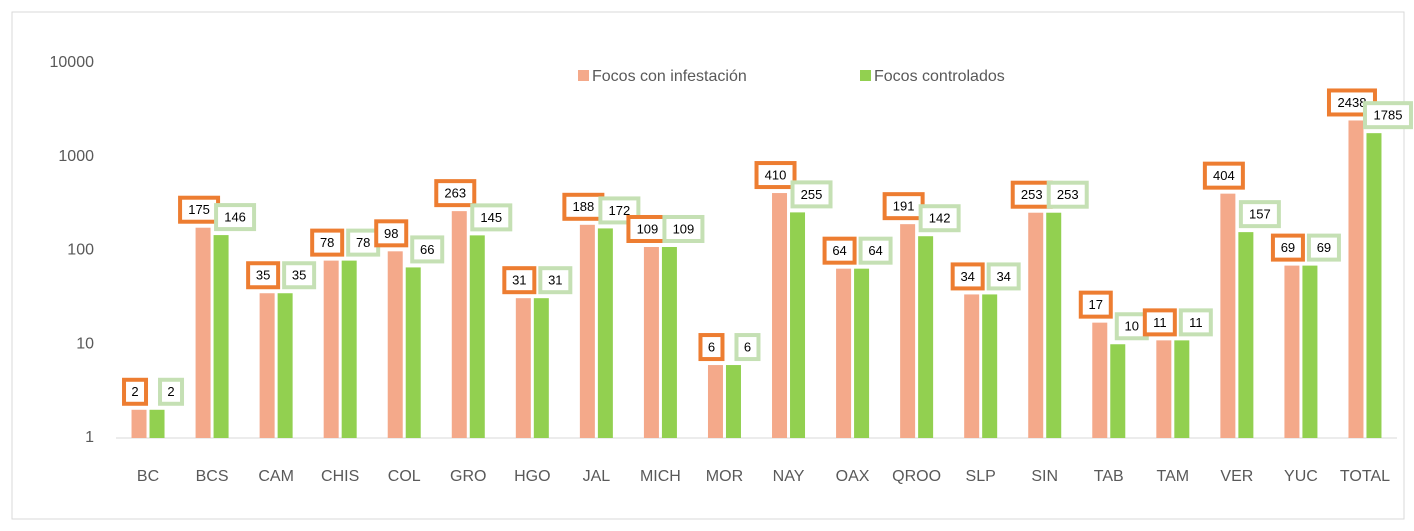 Image resolution: width=1414 pixels, height=531 pixels. Describe the element at coordinates (584, 206) in the screenshot. I see `data-label: 188` at that location.